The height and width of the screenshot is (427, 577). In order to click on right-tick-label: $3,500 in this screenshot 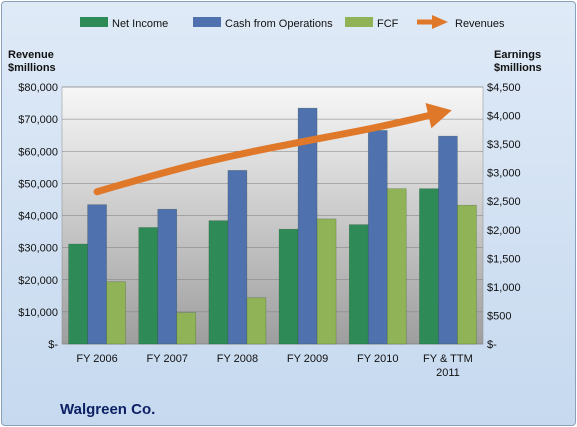, I will do `click(504, 145)`.